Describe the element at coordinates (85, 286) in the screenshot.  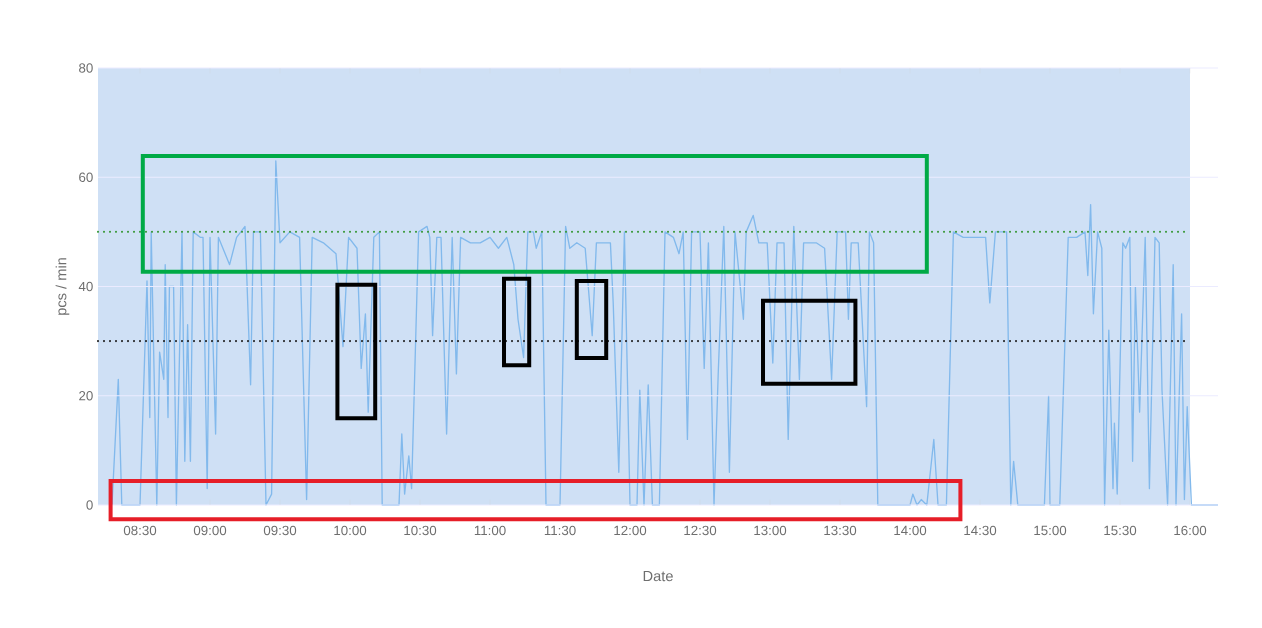
I see `y-tick-label: 40` at that location.